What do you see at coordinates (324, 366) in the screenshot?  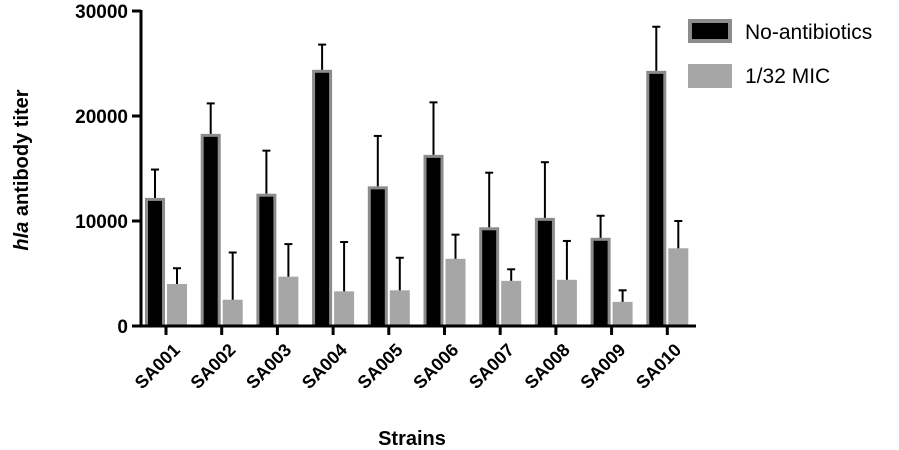 I see `x-tick-label: SA004` at bounding box center [324, 366].